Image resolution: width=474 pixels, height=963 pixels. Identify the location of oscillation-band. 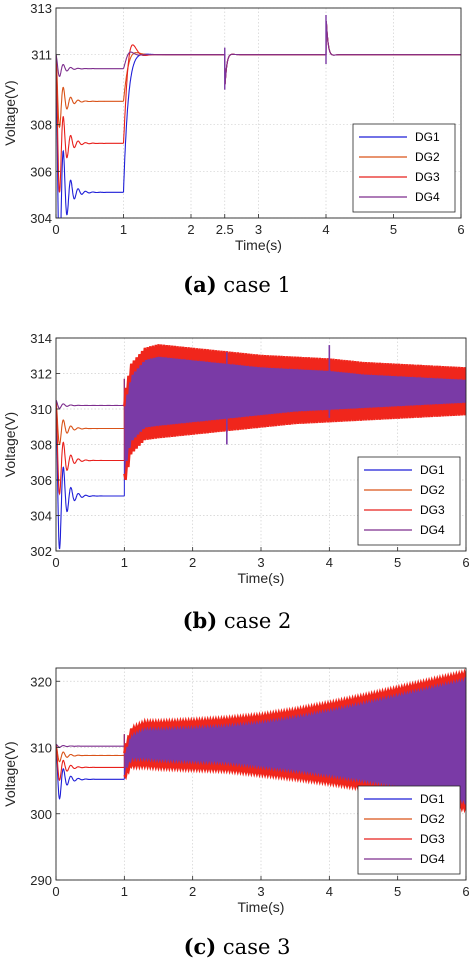
(295, 741).